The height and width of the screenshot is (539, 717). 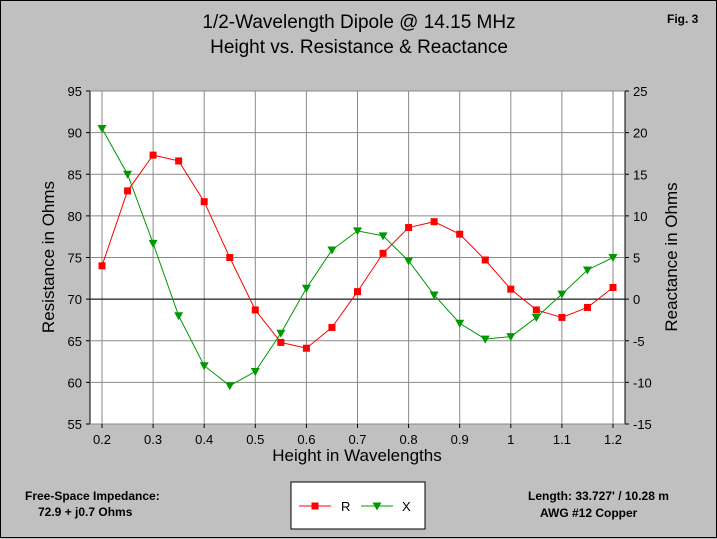 I want to click on fig-label: Fig. 3, so click(x=683, y=19).